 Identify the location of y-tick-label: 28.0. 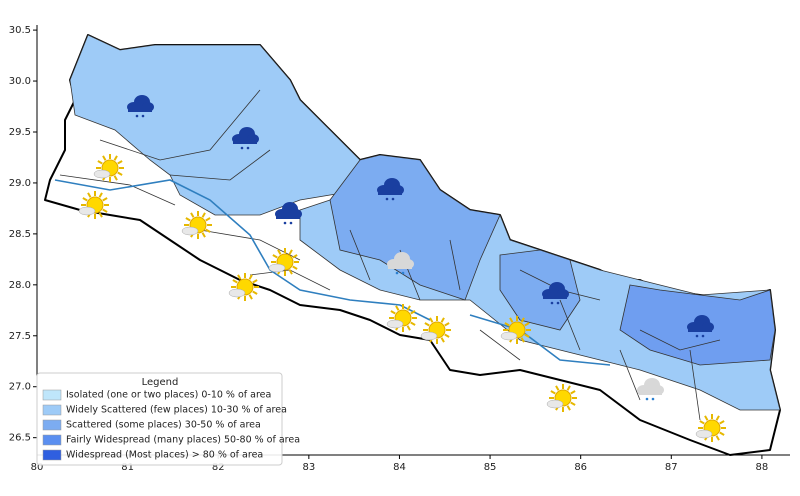
(20, 285).